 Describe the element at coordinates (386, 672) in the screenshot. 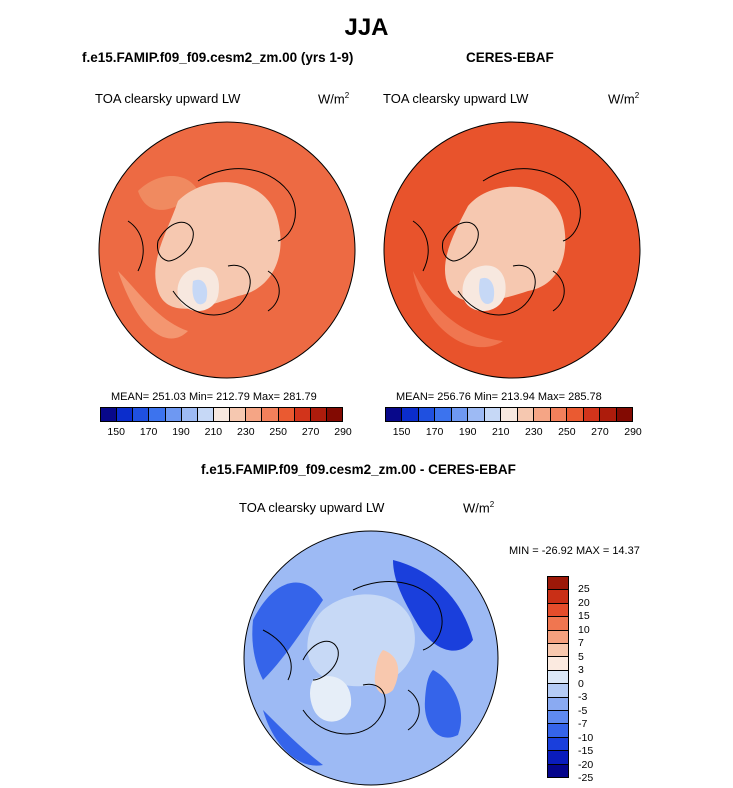

I see `warm-bias-region` at that location.